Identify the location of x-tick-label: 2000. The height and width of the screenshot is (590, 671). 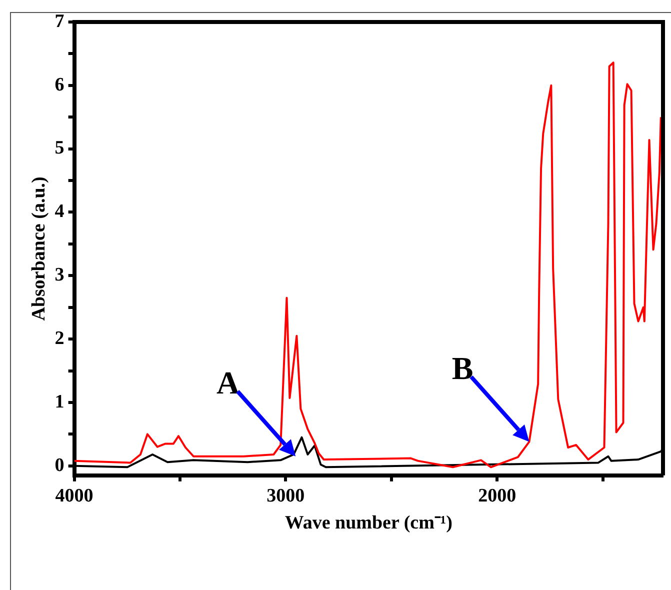
(497, 496).